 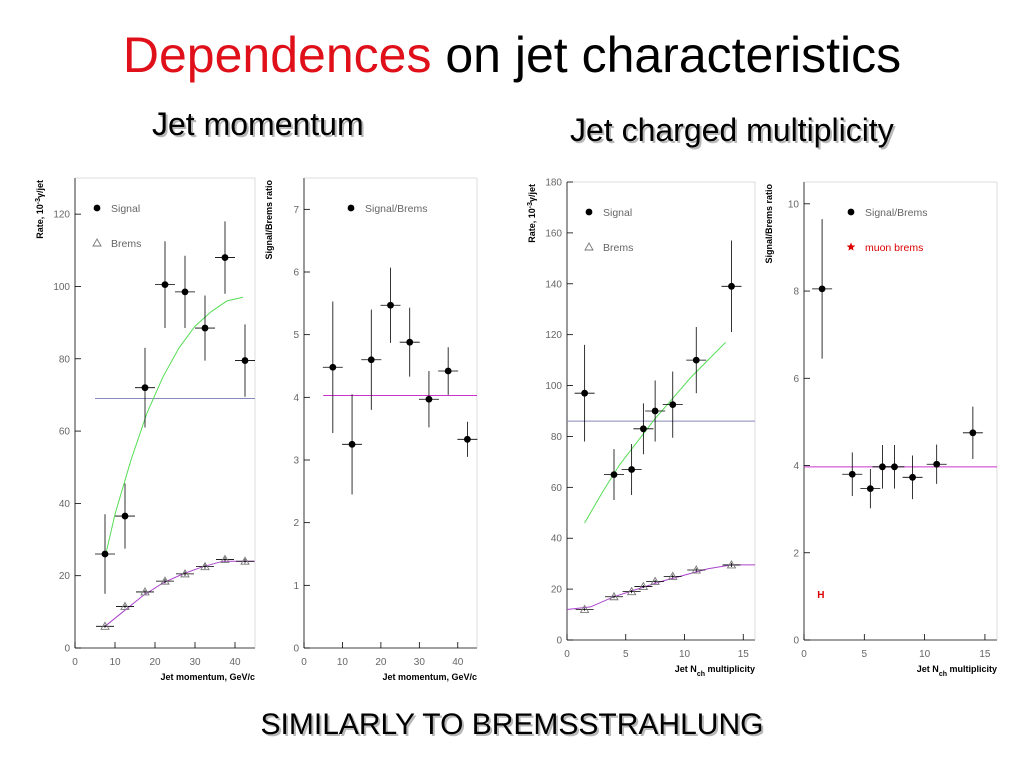 I want to click on y-tick-label: 10, so click(x=794, y=204).